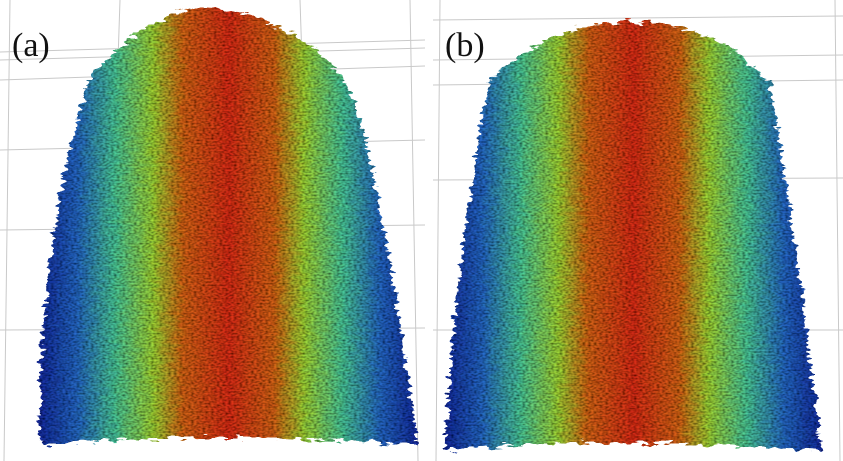 The height and width of the screenshot is (461, 843). I want to click on panel-label: (a), so click(31, 45).